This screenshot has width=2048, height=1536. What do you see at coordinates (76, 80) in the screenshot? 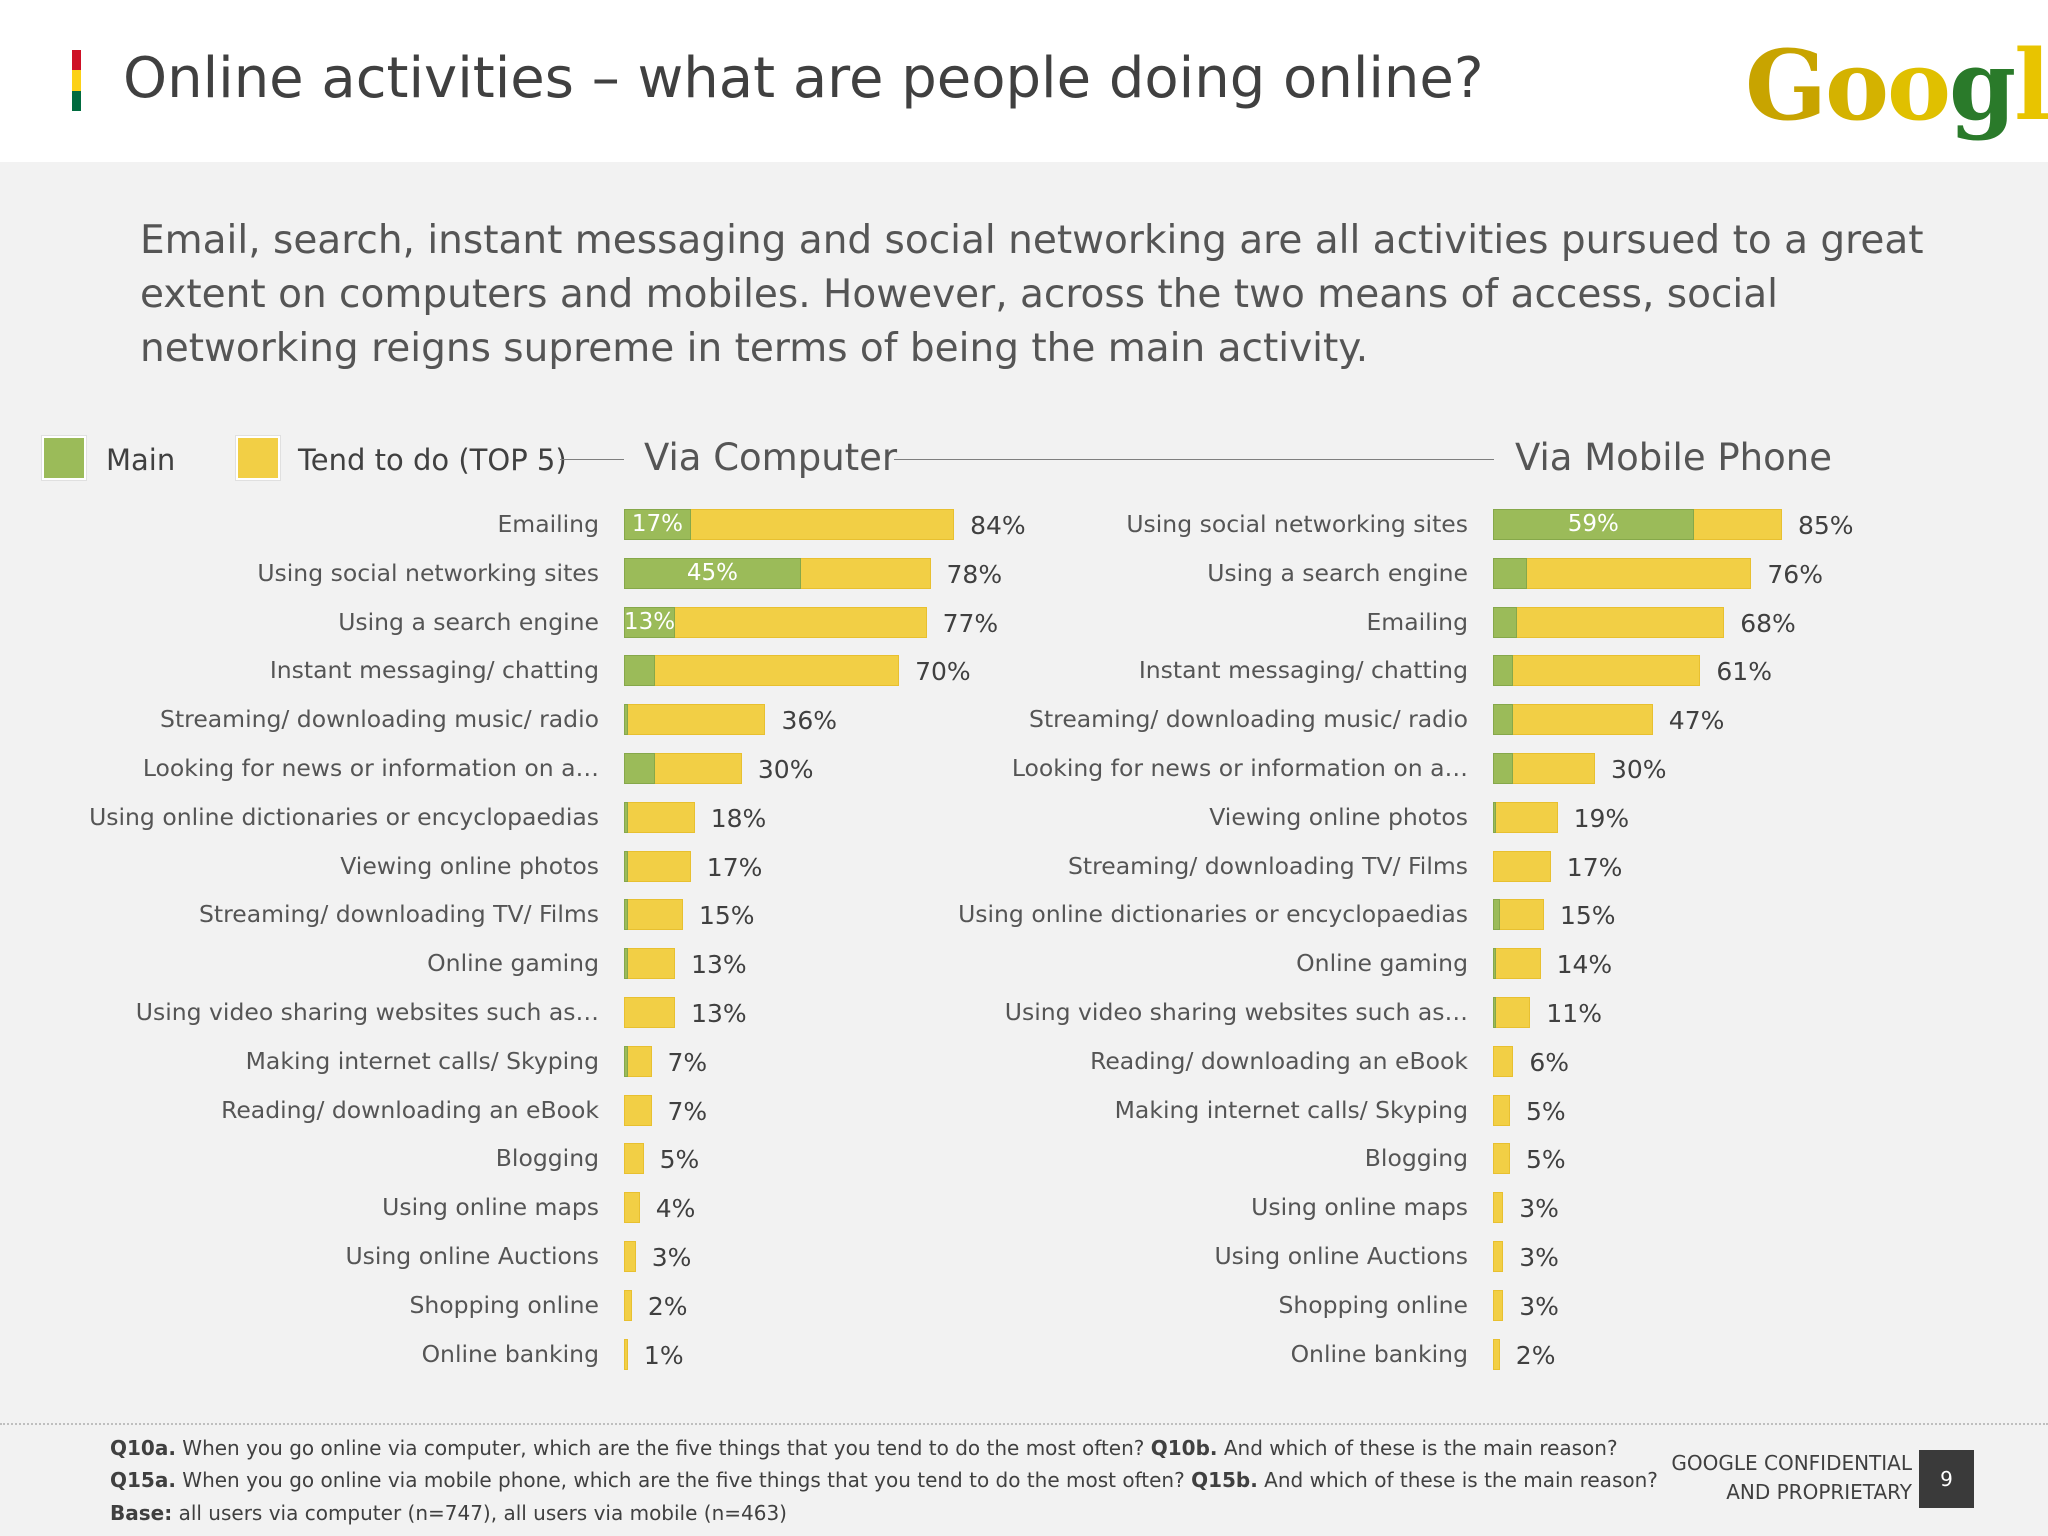
I see `title-accent-flag` at bounding box center [76, 80].